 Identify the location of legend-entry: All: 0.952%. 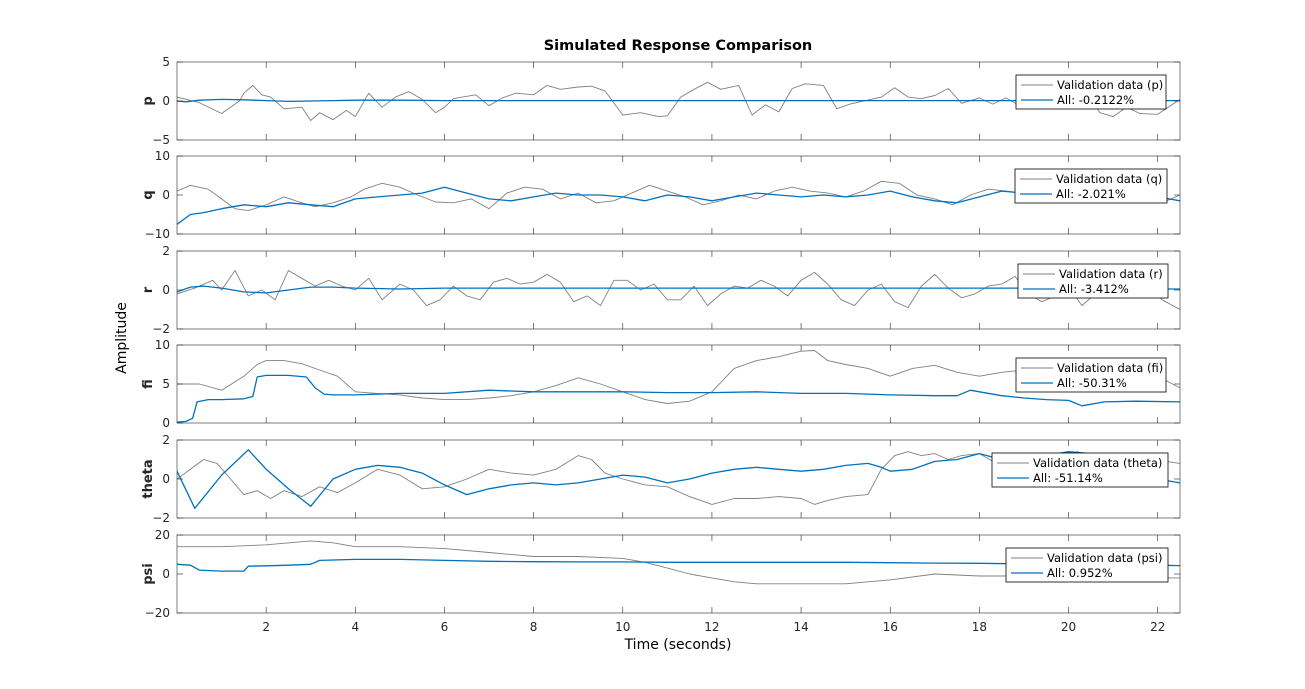
(1080, 573).